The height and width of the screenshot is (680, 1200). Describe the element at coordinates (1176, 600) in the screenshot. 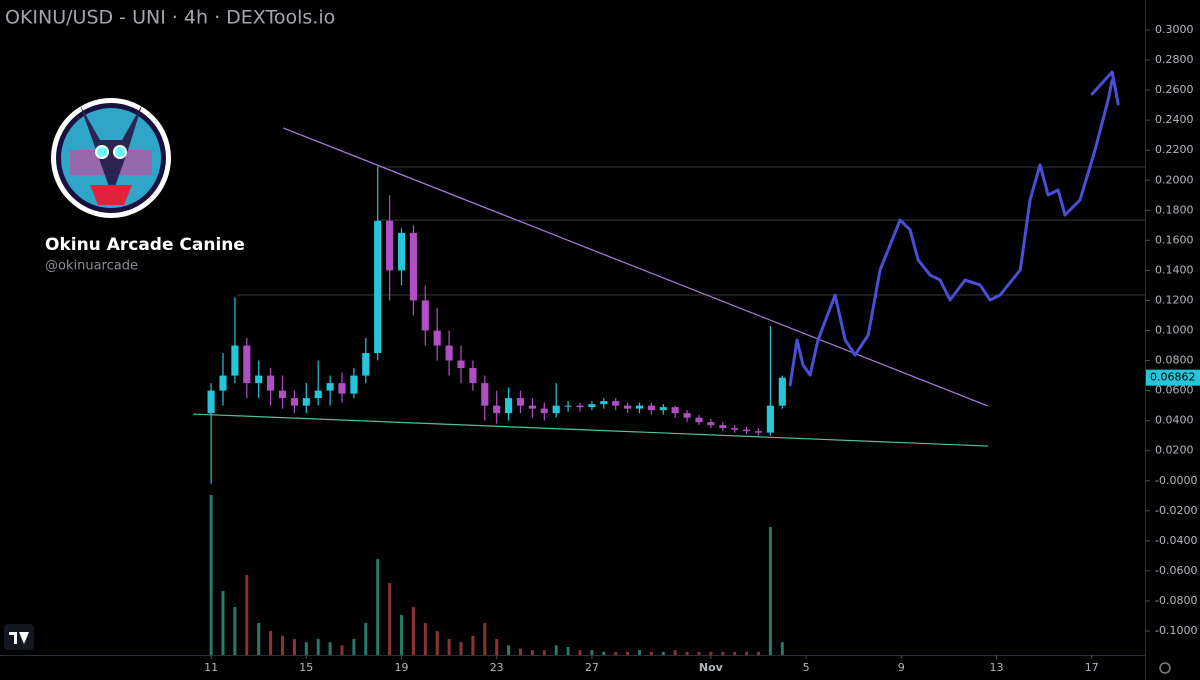

I see `y-tick-label: -0.0800` at that location.